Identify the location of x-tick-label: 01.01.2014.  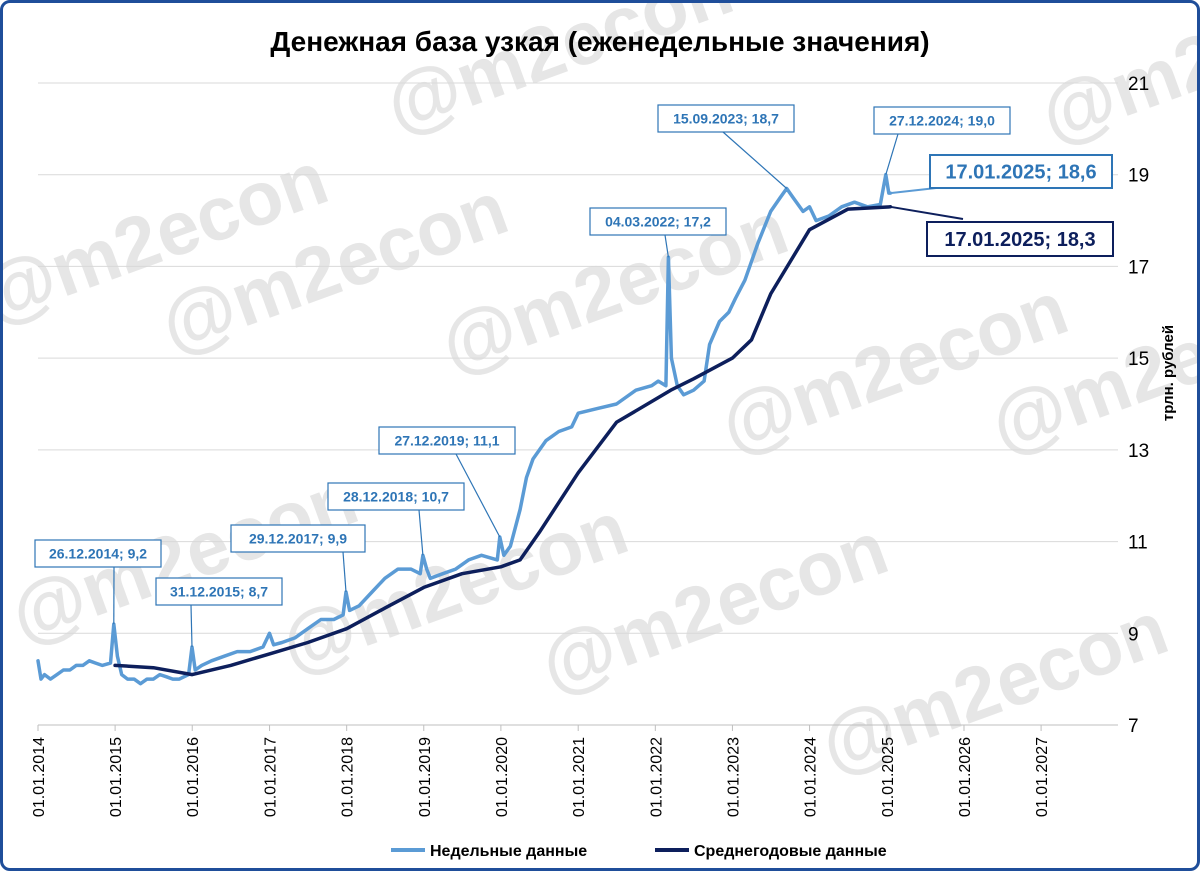
(39, 777).